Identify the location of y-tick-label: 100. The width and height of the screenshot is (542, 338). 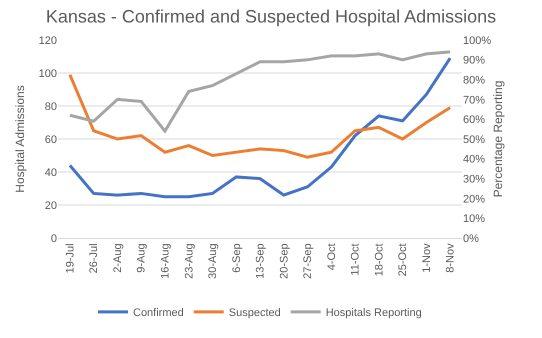
(47, 74).